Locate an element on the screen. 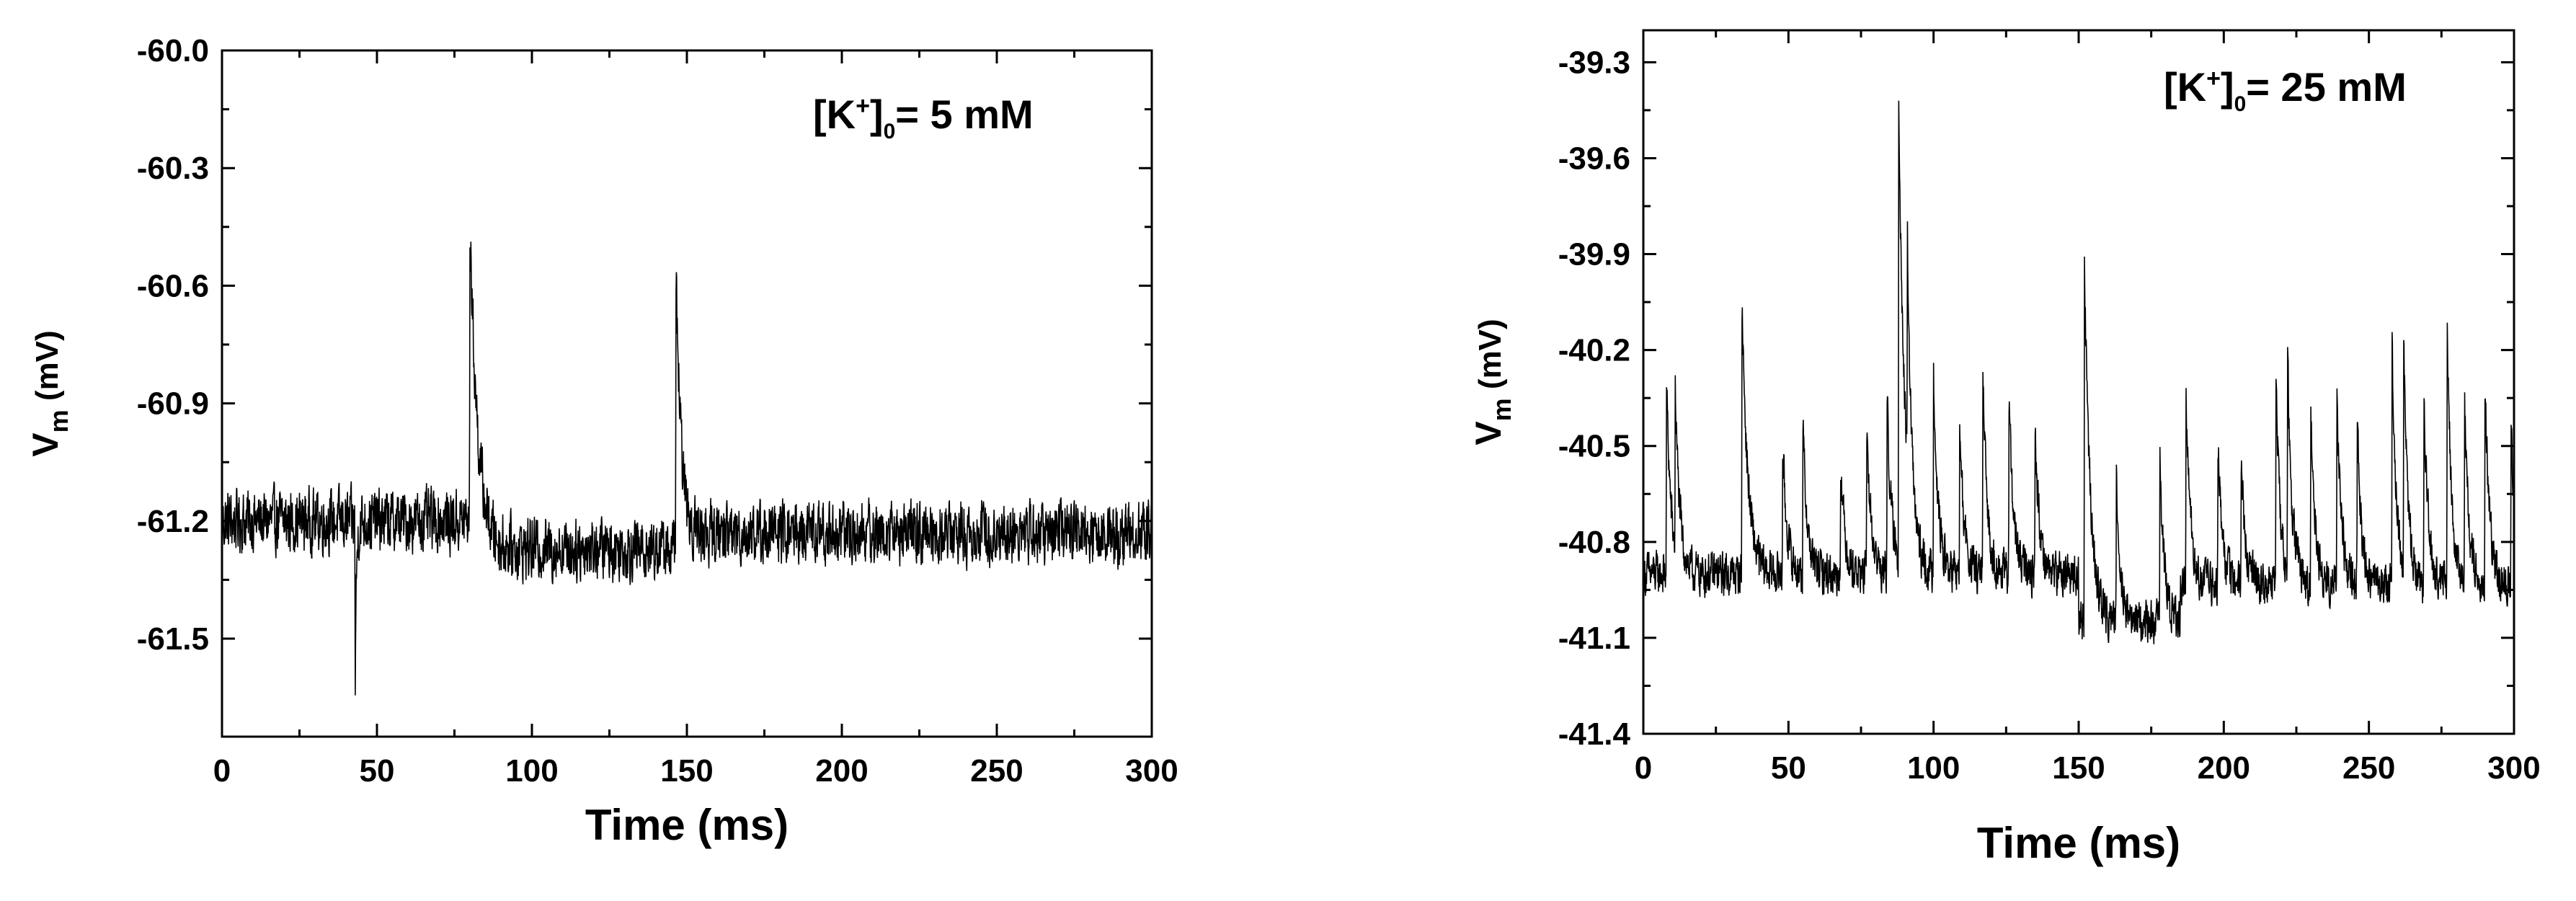 Image resolution: width=2576 pixels, height=901 pixels. y-tick-label: -39.3 is located at coordinates (1594, 62).